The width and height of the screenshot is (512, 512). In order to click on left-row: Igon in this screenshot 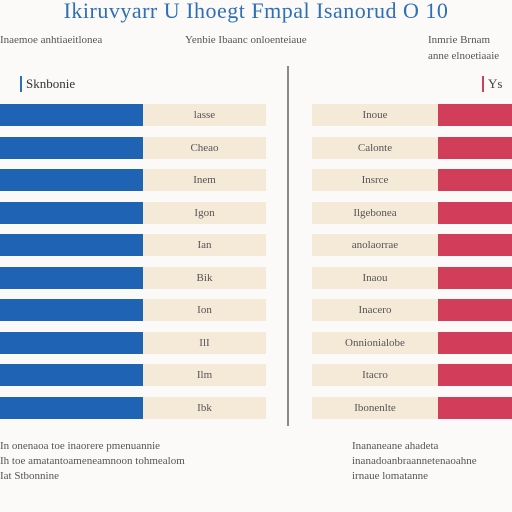, I will do `click(133, 213)`.